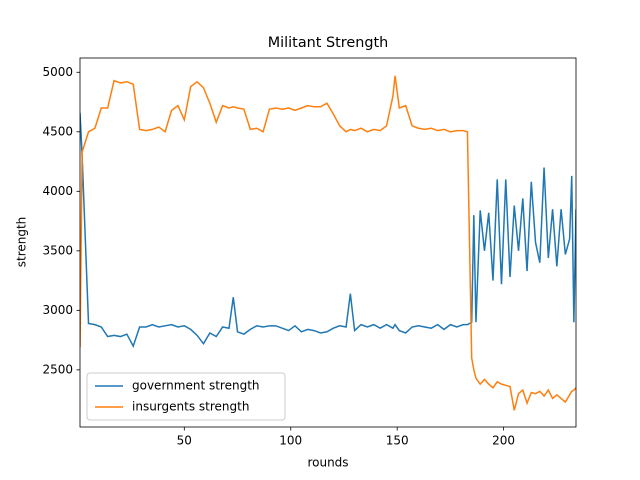 The height and width of the screenshot is (480, 640). What do you see at coordinates (328, 43) in the screenshot?
I see `chart-title: Militant Strength` at bounding box center [328, 43].